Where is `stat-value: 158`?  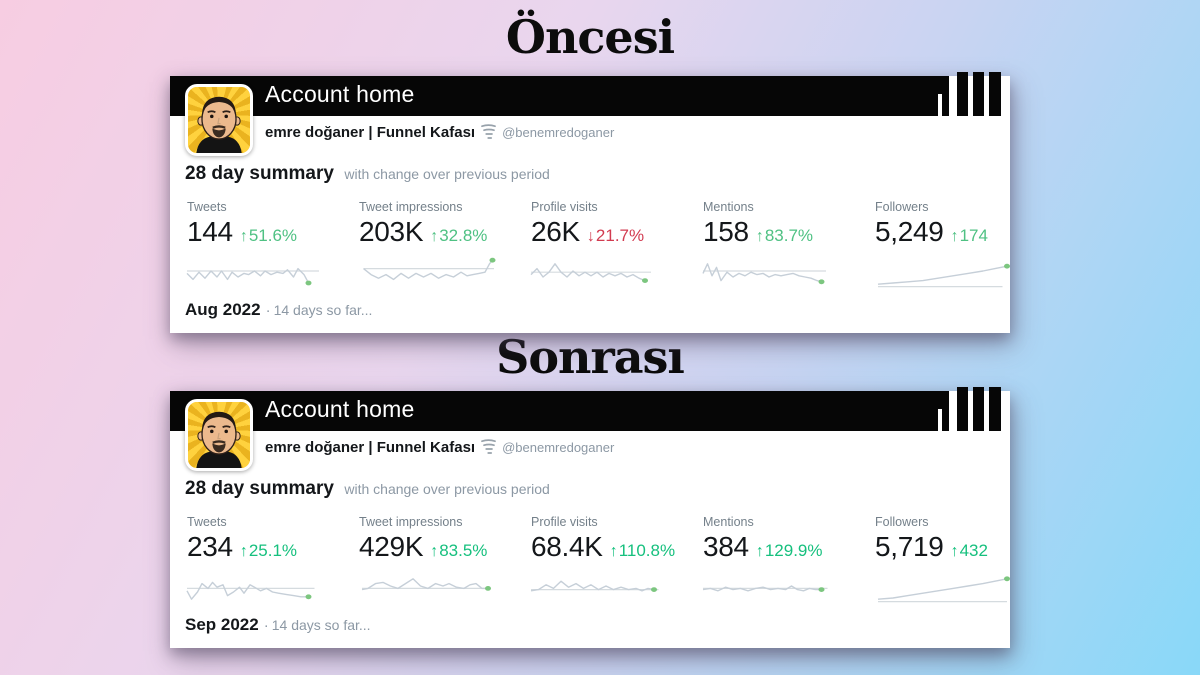
stat-value: 158 is located at coordinates (726, 231).